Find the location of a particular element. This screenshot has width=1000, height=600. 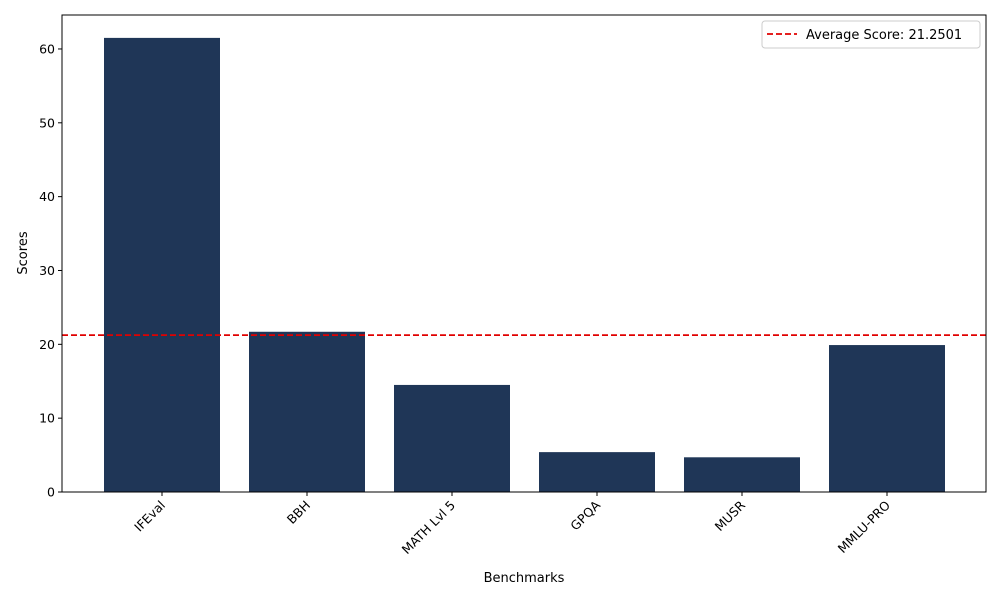

x-tick-label: GPQA is located at coordinates (585, 515).